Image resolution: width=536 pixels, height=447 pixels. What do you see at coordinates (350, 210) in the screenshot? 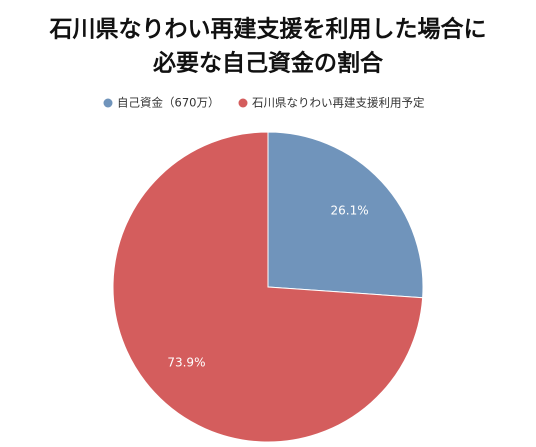
I see `value-label: 26.1%` at bounding box center [350, 210].